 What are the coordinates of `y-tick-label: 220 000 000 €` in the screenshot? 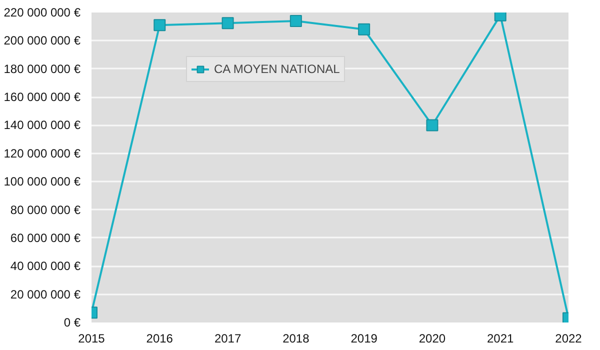 It's located at (42, 13).